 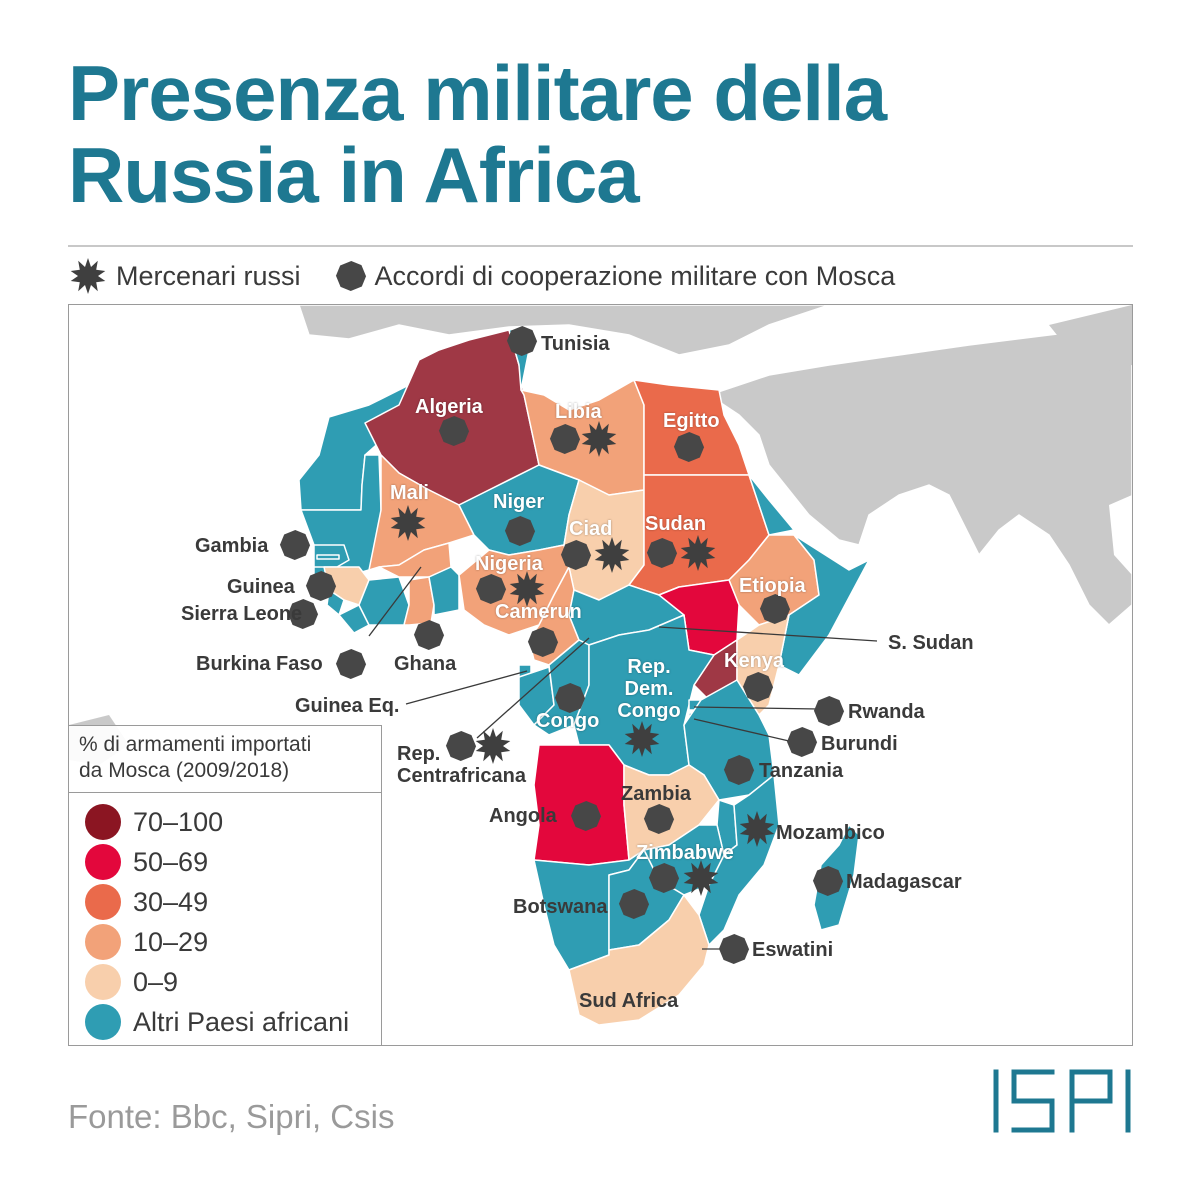 What do you see at coordinates (259, 664) in the screenshot?
I see `label-burkina-faso: Burkina Faso` at bounding box center [259, 664].